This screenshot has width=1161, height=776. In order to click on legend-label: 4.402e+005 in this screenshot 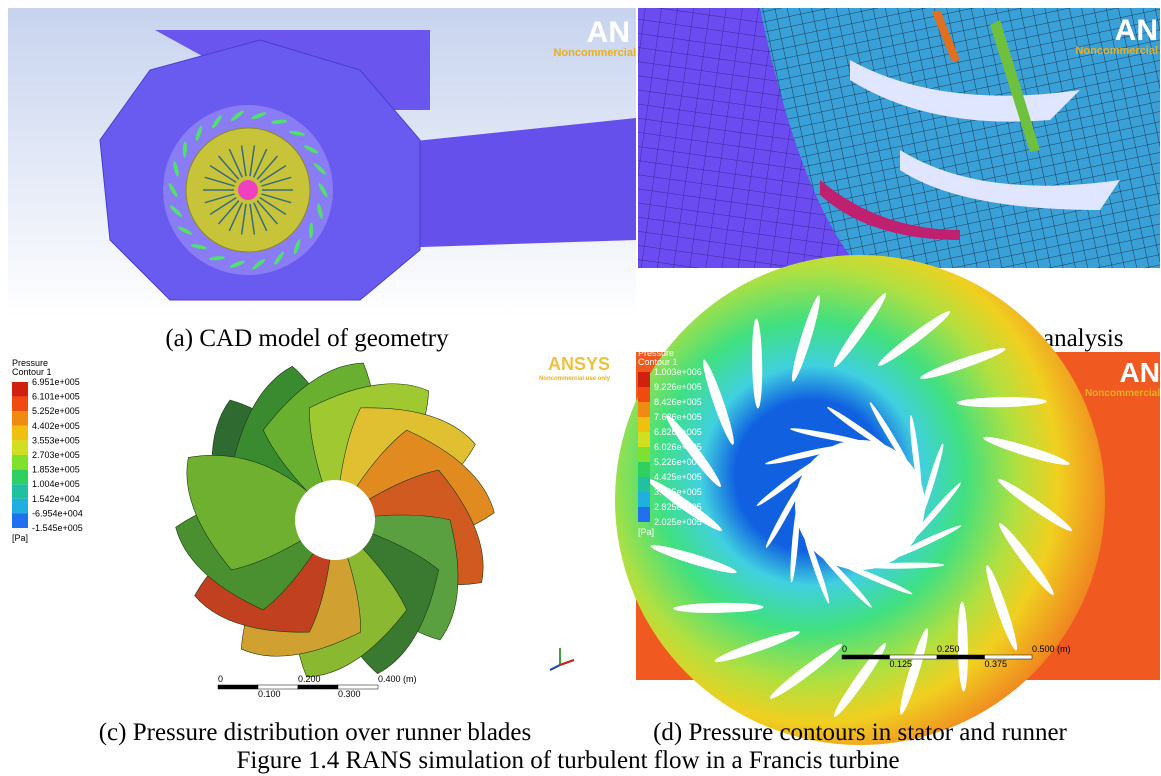, I will do `click(56, 426)`.